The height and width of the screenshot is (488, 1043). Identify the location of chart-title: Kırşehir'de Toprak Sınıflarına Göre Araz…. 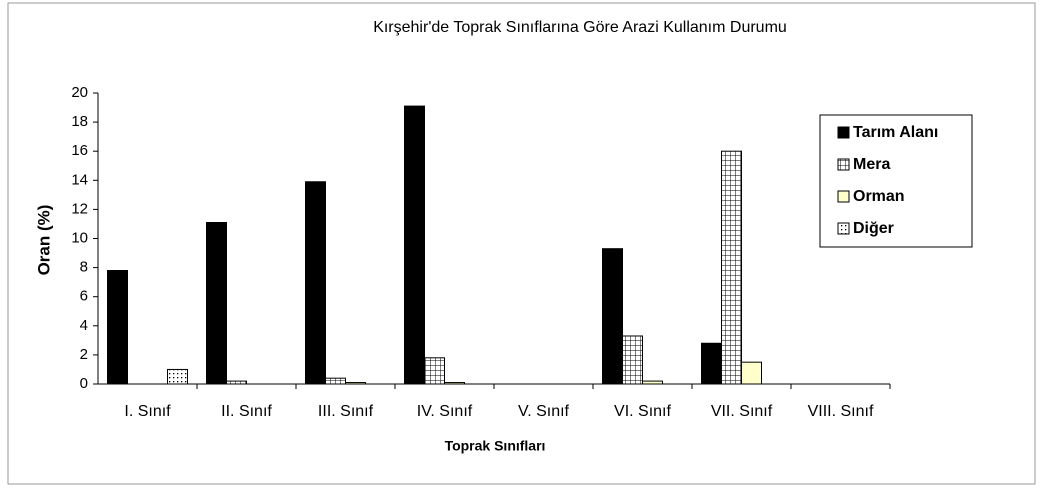
(580, 27).